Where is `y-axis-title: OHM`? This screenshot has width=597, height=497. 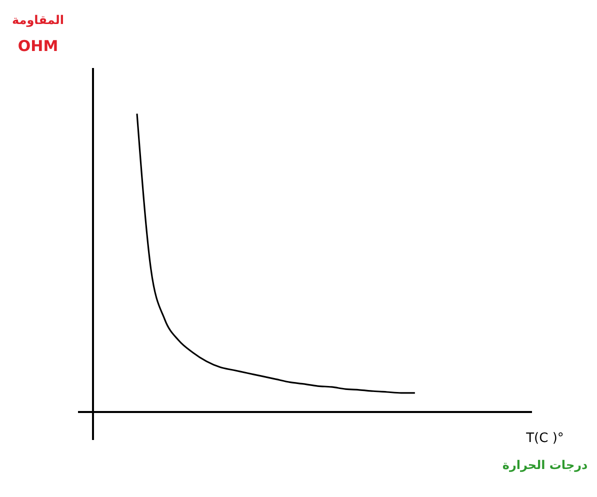
y-axis-title: OHM is located at coordinates (38, 46).